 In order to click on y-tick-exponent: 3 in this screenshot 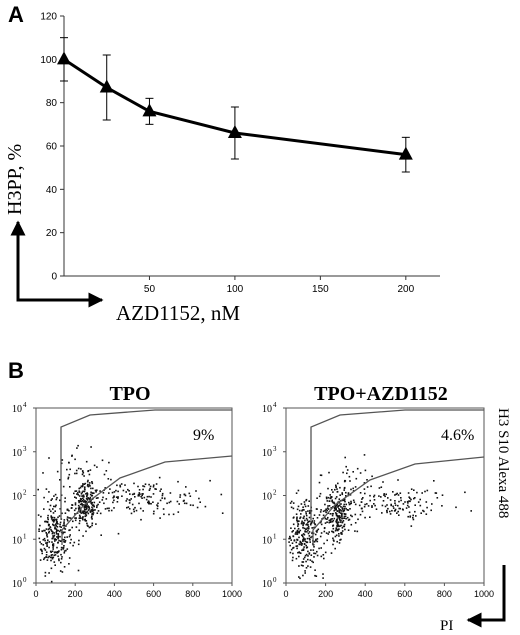, I will do `click(25, 449)`.